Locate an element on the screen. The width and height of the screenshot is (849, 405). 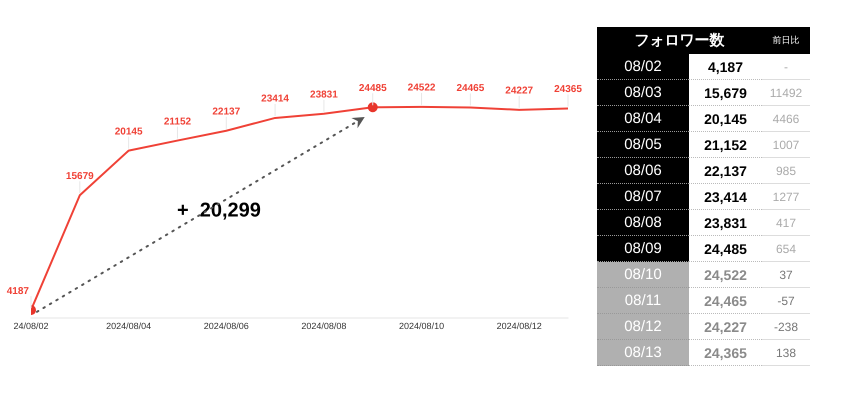
data-label: 1007 is located at coordinates (786, 145).